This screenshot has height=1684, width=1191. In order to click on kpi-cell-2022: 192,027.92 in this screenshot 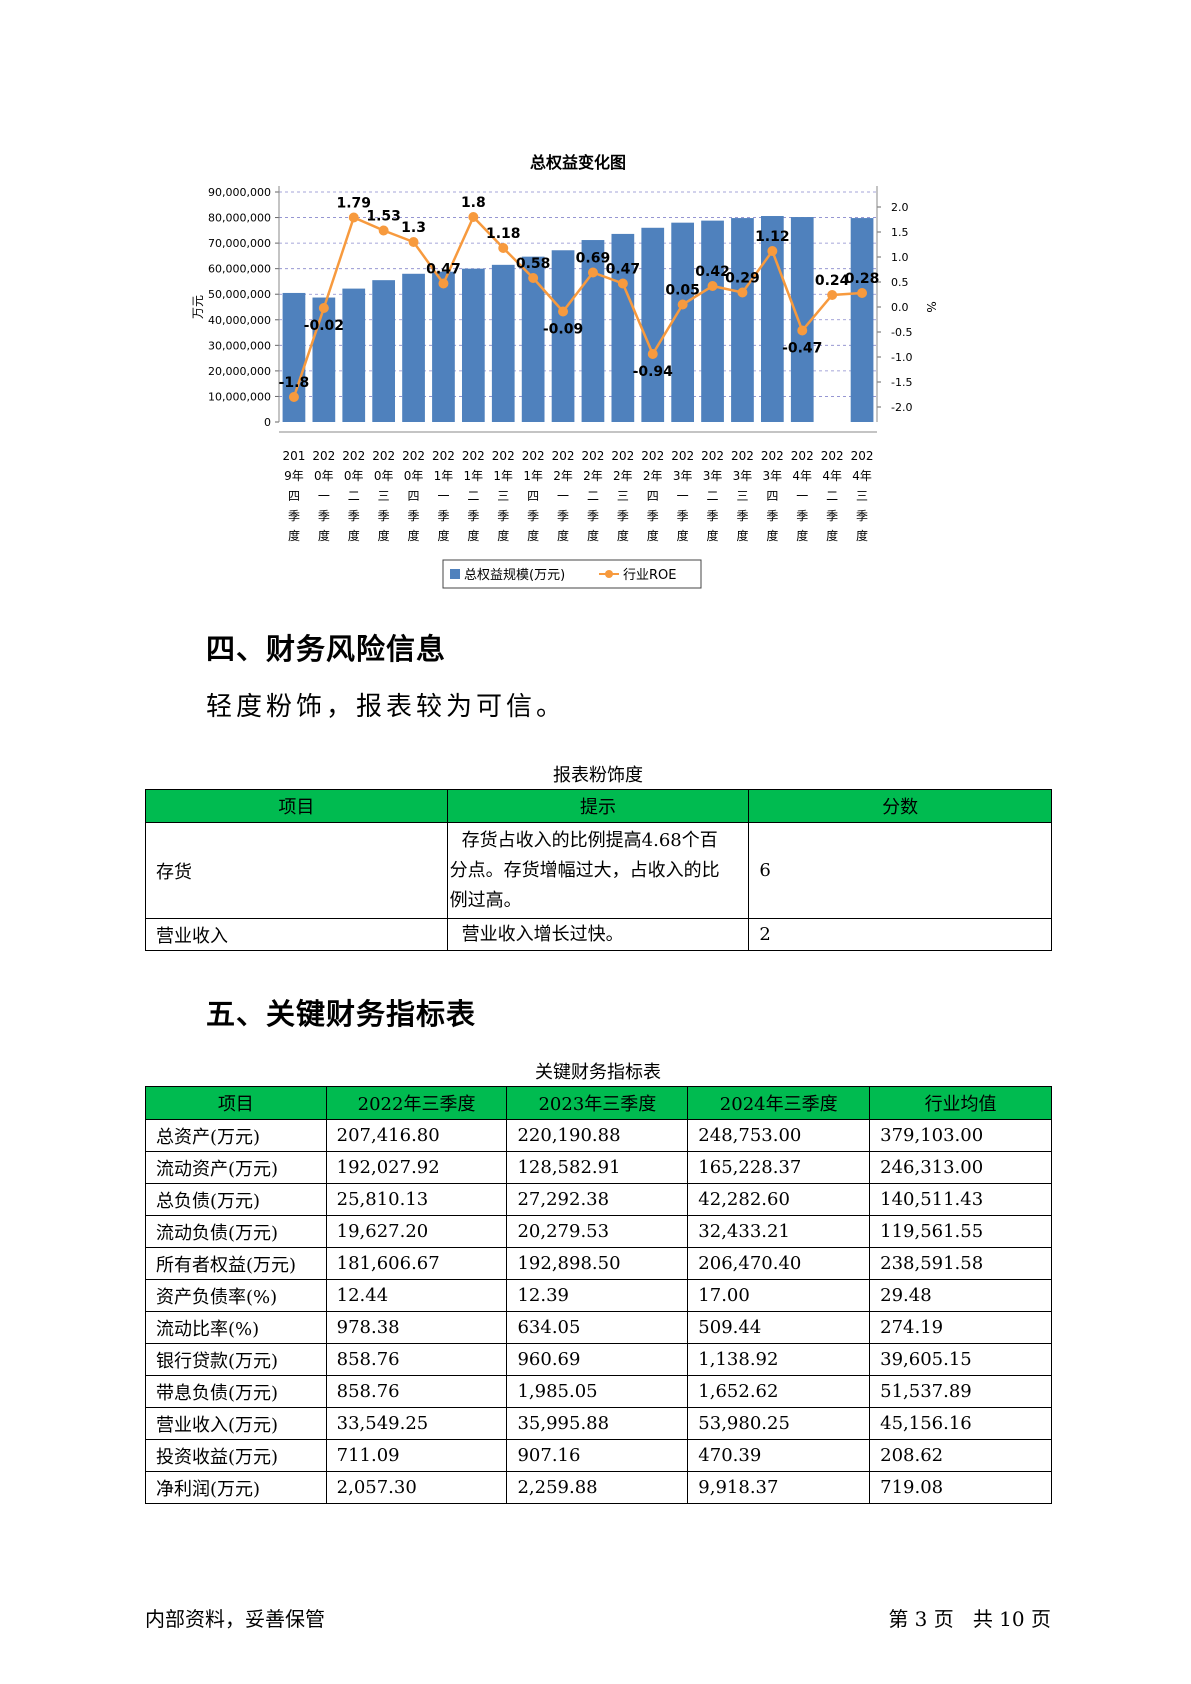, I will do `click(416, 1167)`.